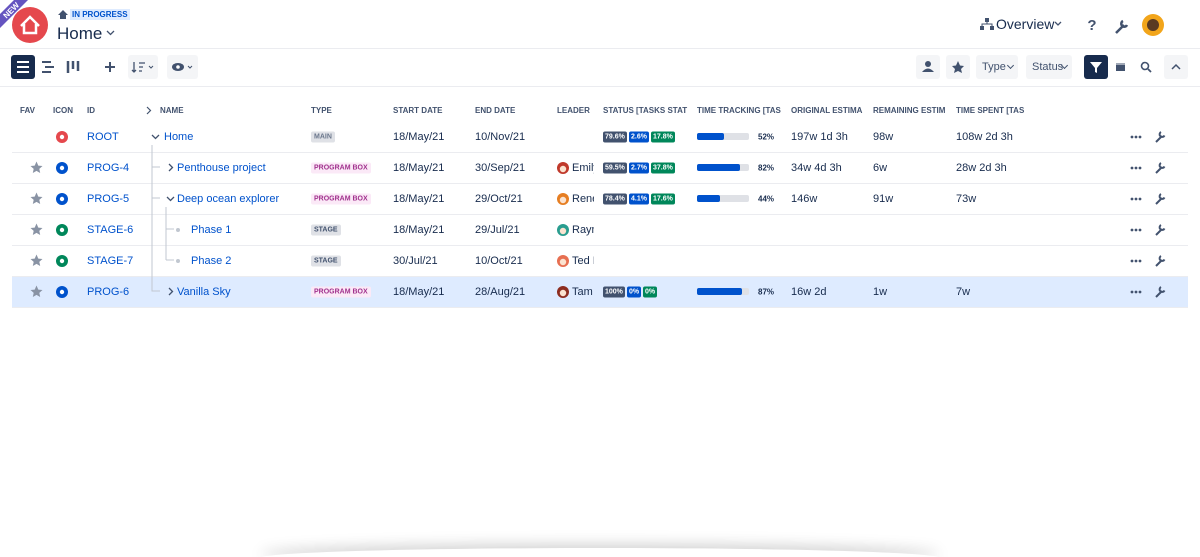  I want to click on original-time: 146w, so click(804, 199).